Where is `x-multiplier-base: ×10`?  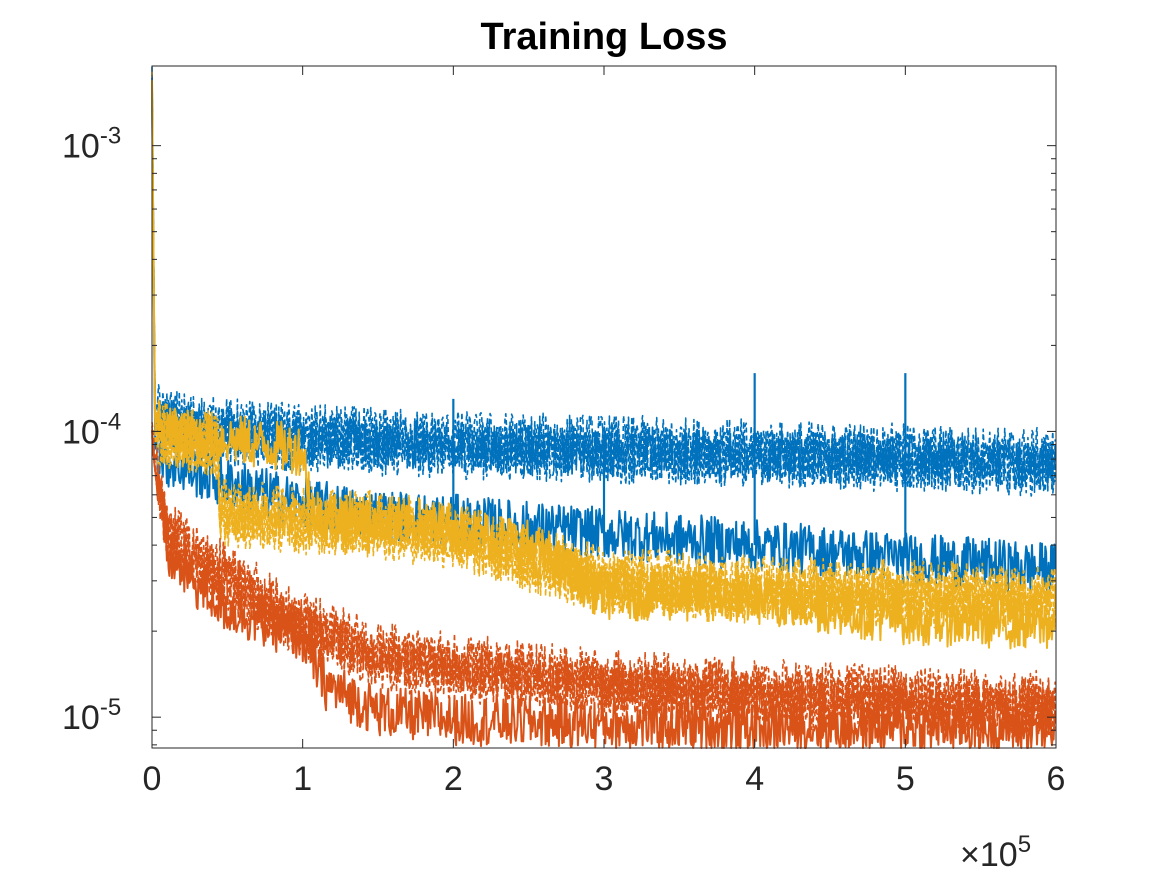
x-multiplier-base: ×10 is located at coordinates (989, 855).